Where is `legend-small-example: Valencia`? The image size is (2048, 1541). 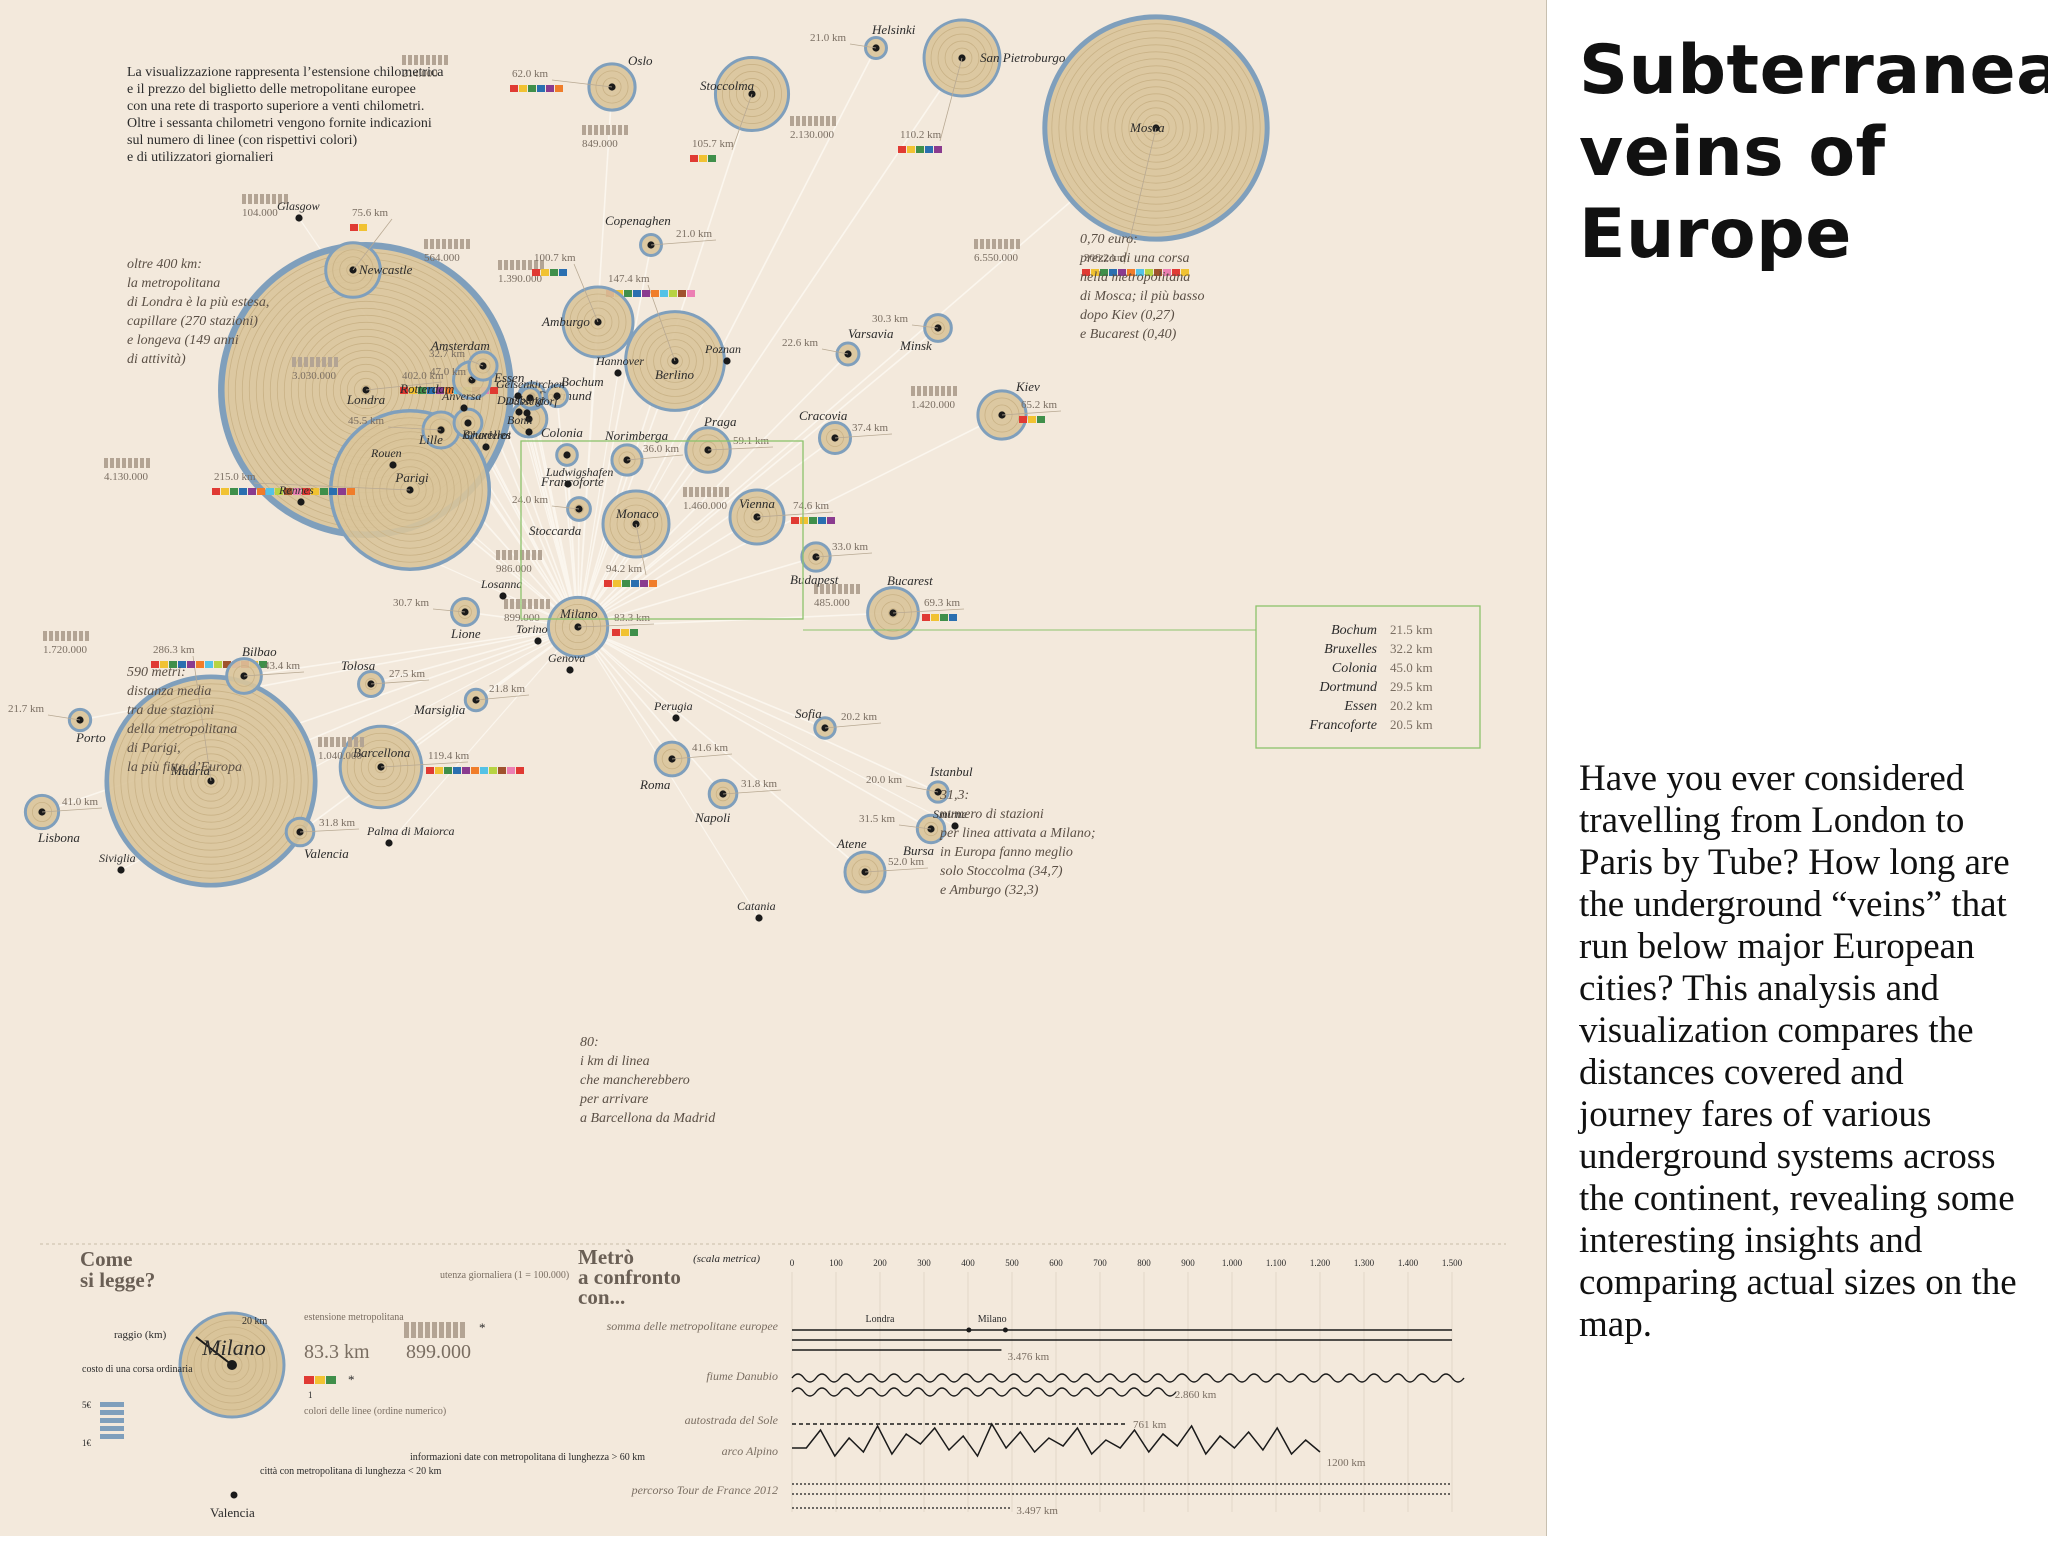
legend-small-example: Valencia is located at coordinates (232, 1512).